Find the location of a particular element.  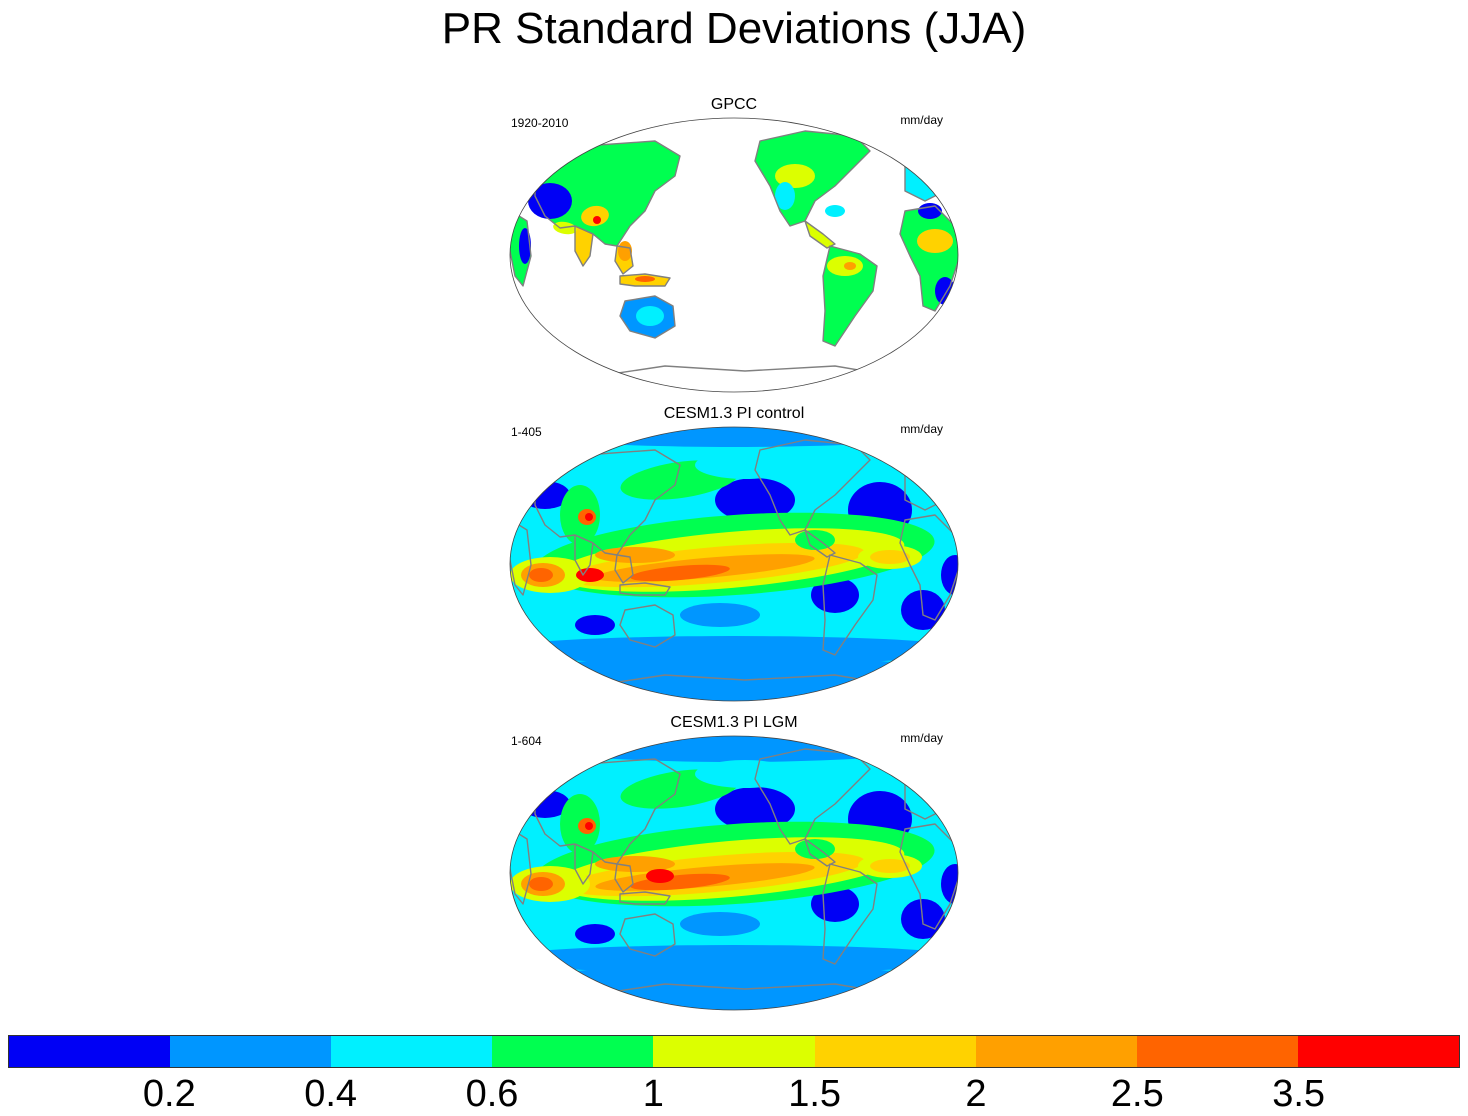

colorbar-label: 2.5 is located at coordinates (1137, 1094).